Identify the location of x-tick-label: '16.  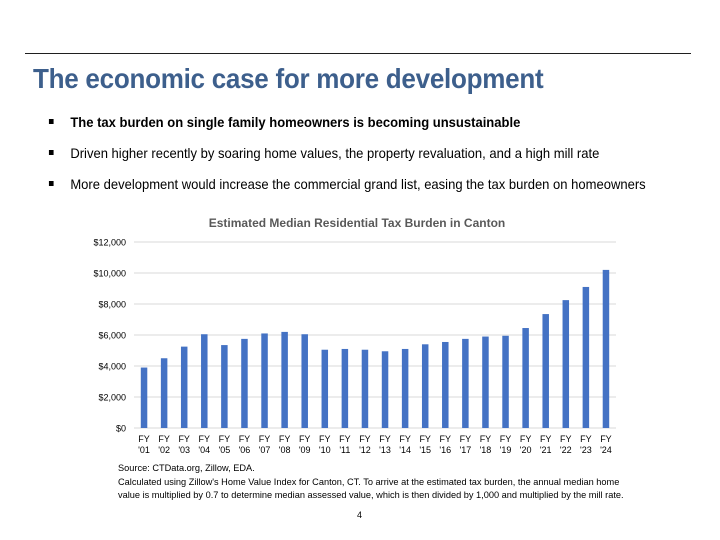
(445, 450).